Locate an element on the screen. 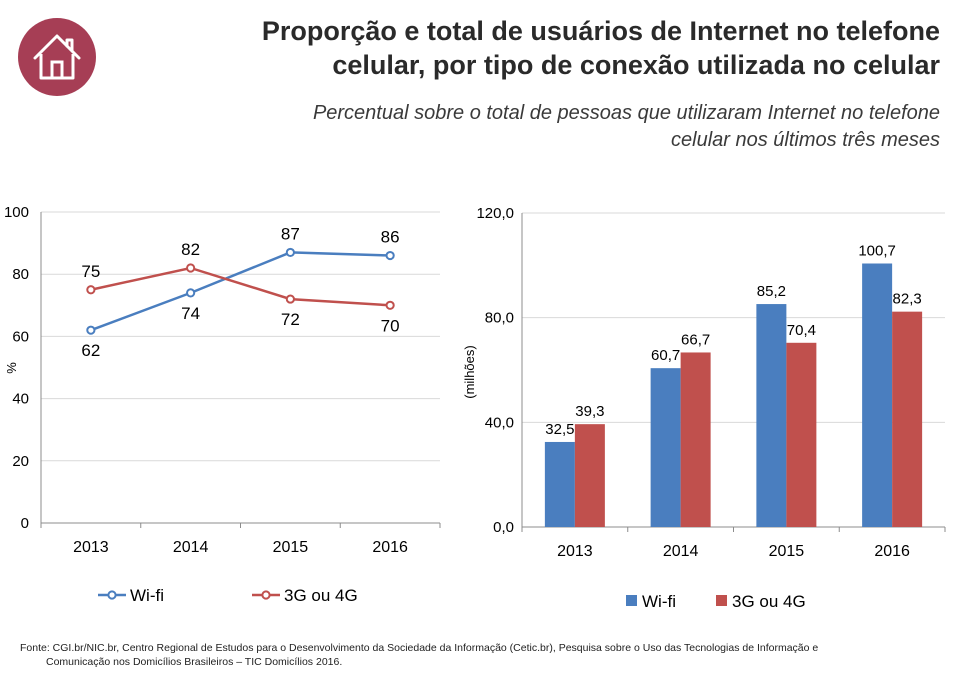  data-label: 62 is located at coordinates (90, 350).